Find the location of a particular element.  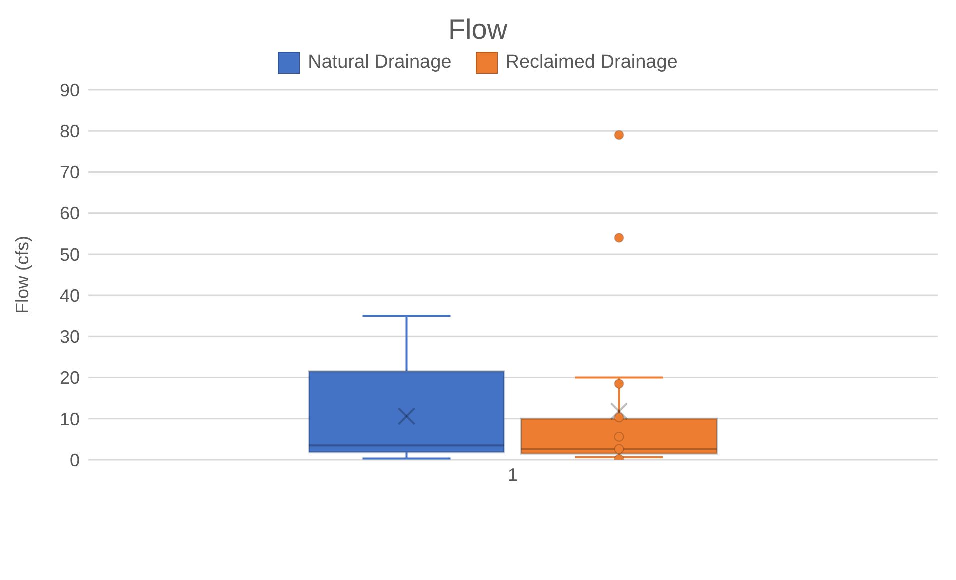

y-tick-label: 50 is located at coordinates (70, 254).